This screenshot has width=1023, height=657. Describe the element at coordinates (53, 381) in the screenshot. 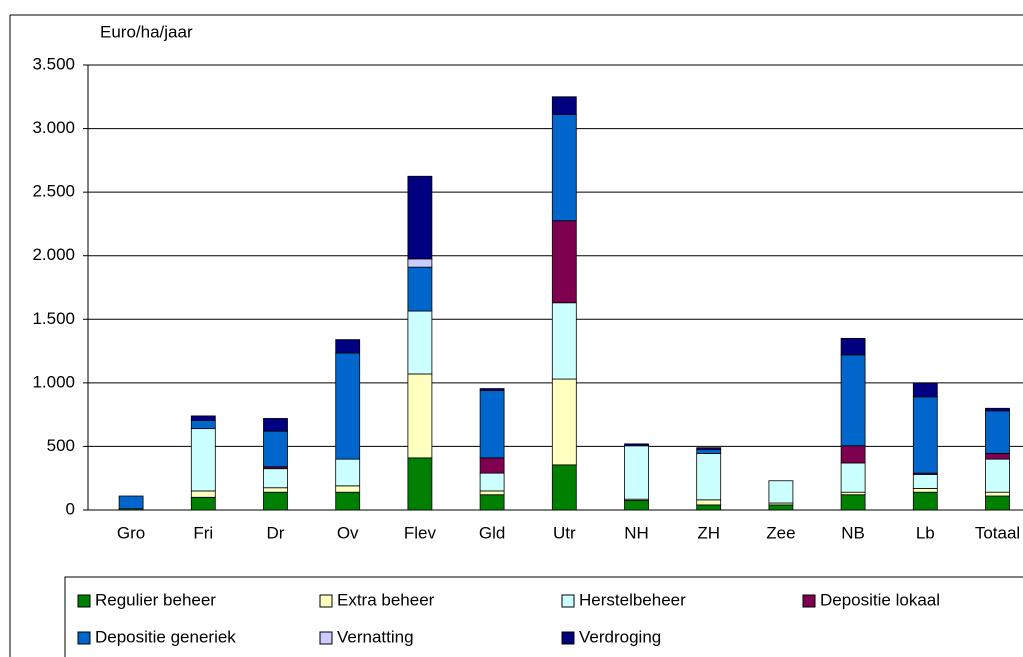

I see `y-tick-label: 1.000` at that location.